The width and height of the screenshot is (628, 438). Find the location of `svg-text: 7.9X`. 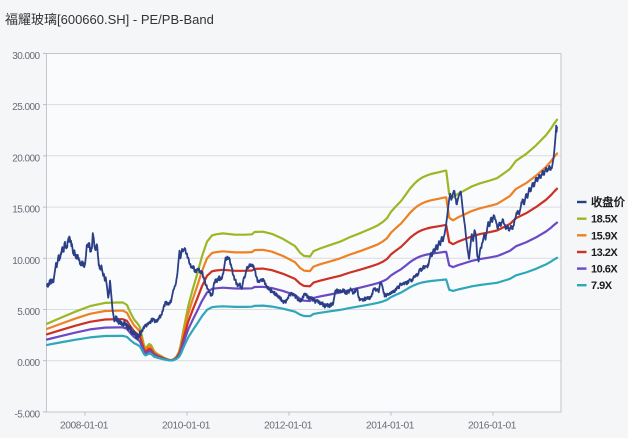

svg-text: 7.9X is located at coordinates (602, 286).